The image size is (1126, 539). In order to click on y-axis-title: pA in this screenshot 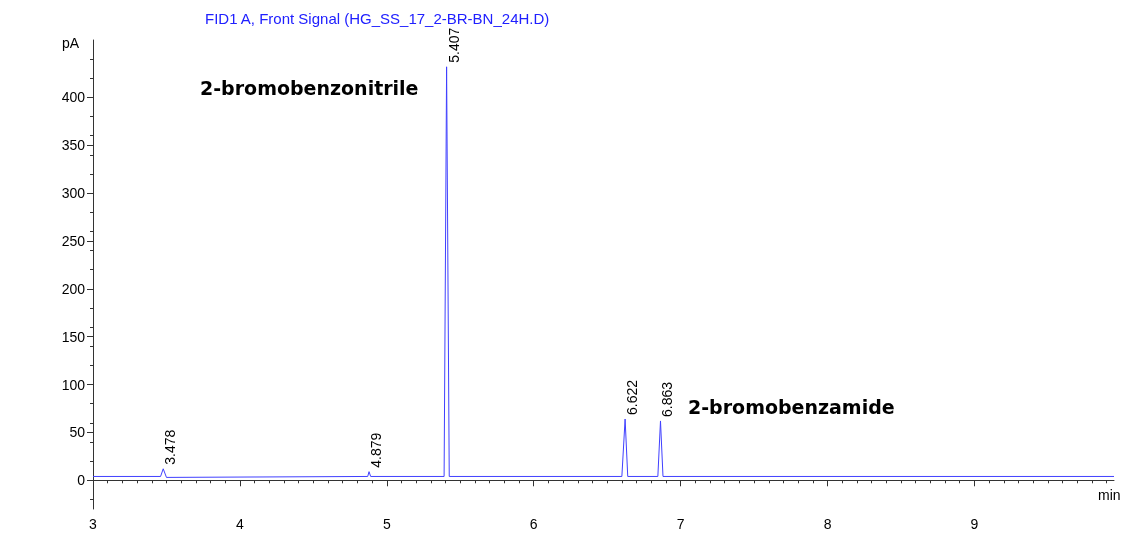, I will do `click(70, 43)`.